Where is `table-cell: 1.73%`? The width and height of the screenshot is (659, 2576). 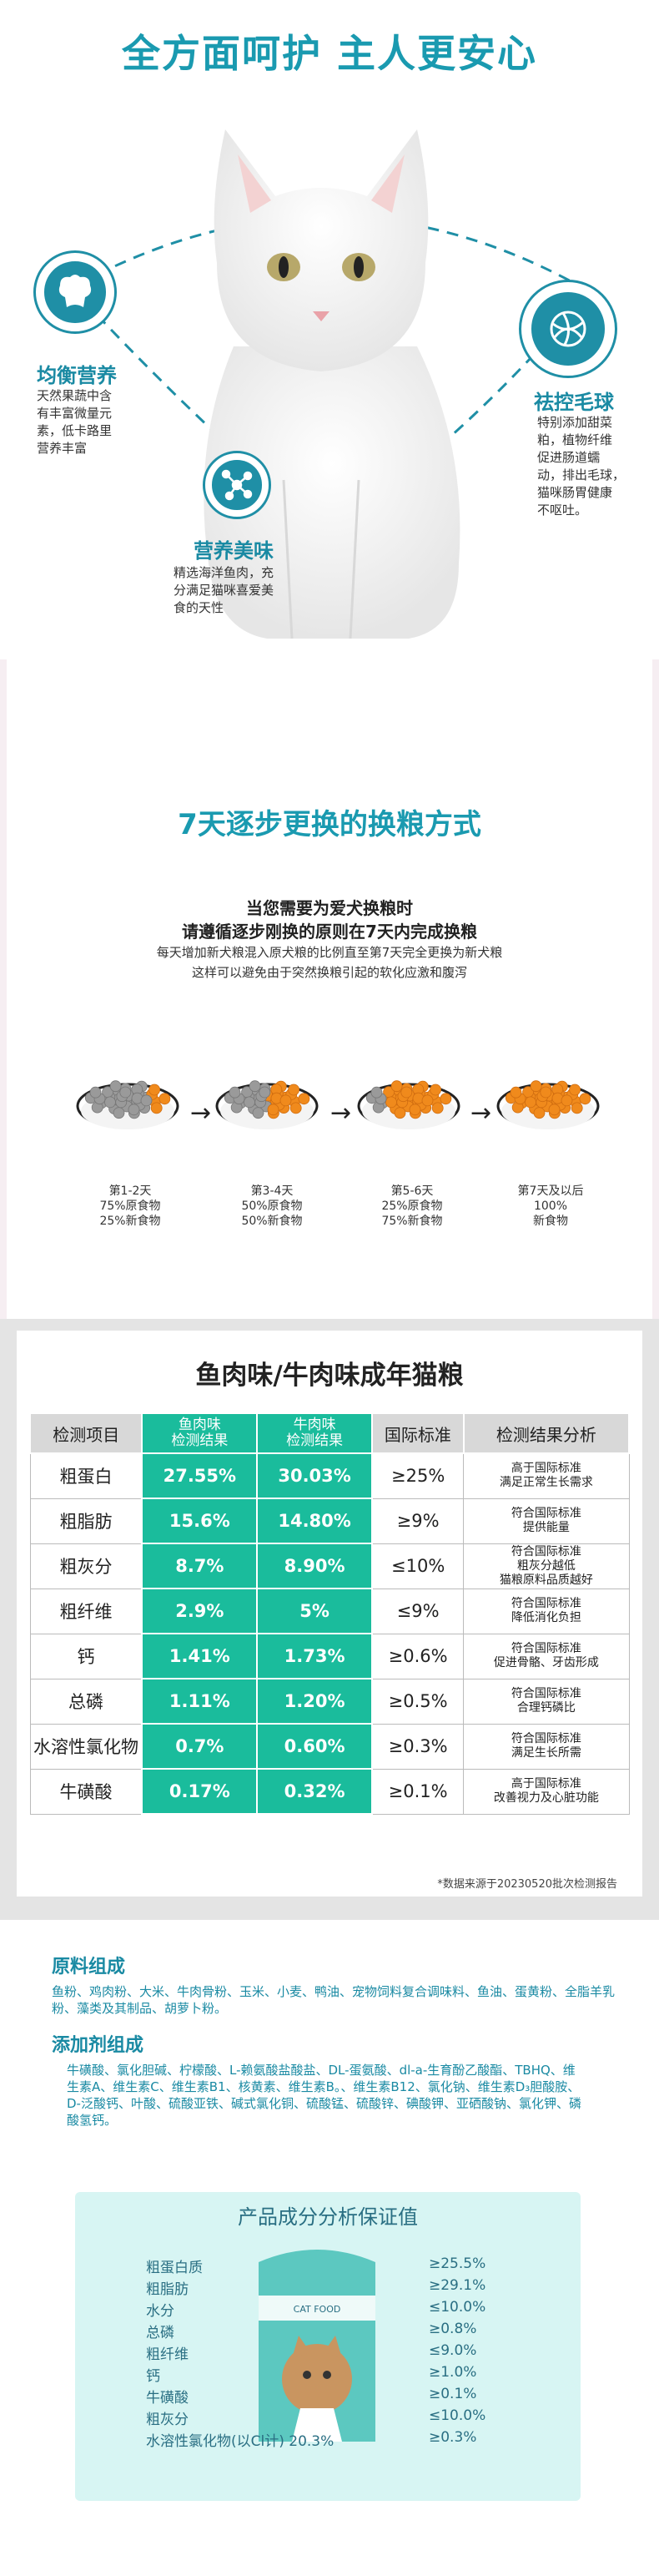 table-cell: 1.73% is located at coordinates (314, 1656).